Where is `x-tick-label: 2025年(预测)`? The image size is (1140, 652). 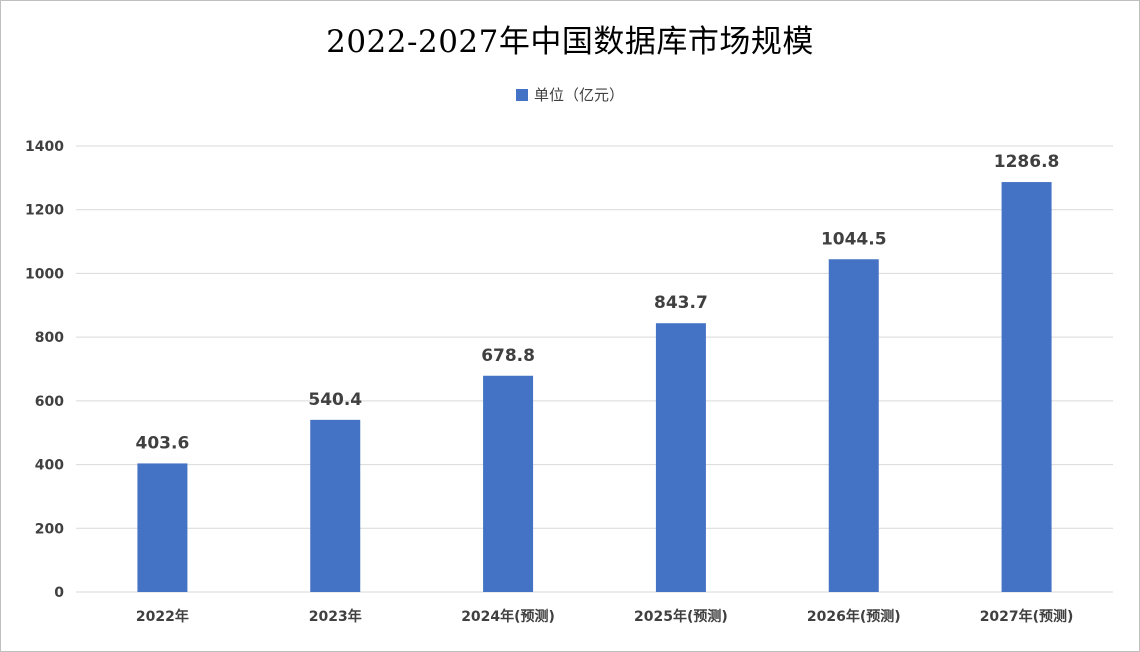 x-tick-label: 2025年(预测) is located at coordinates (681, 616).